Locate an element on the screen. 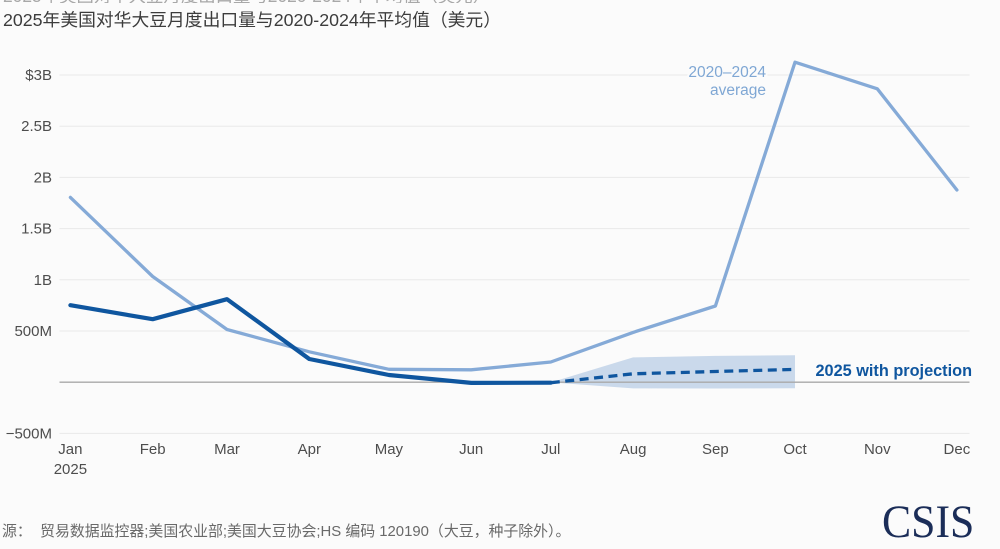 The image size is (1000, 549). svg-text: 2.5B is located at coordinates (36, 126).